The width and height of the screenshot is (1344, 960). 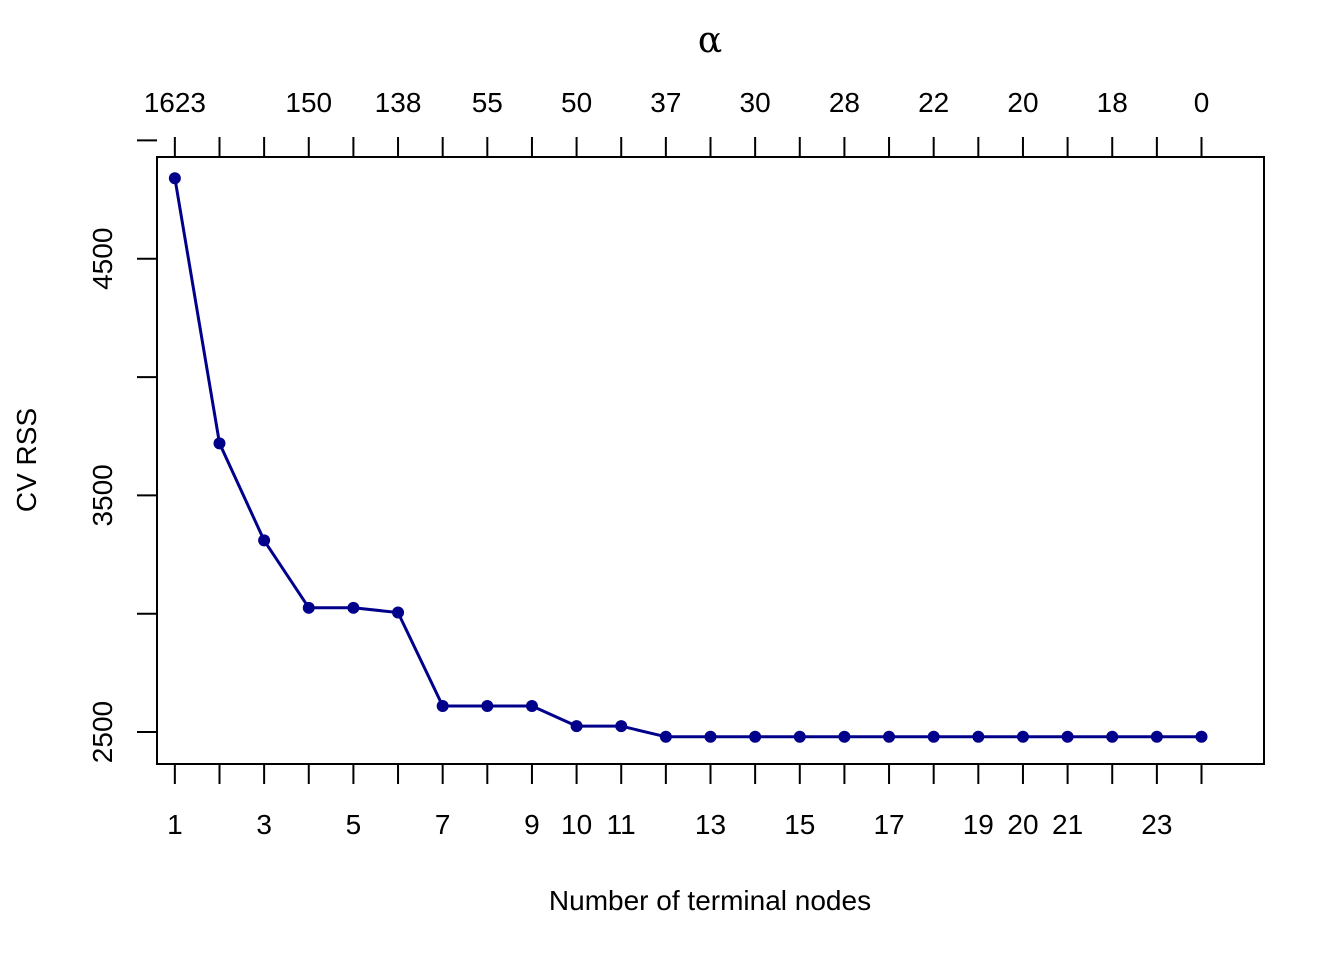 What do you see at coordinates (710, 40) in the screenshot?
I see `top-axis-title: α` at bounding box center [710, 40].